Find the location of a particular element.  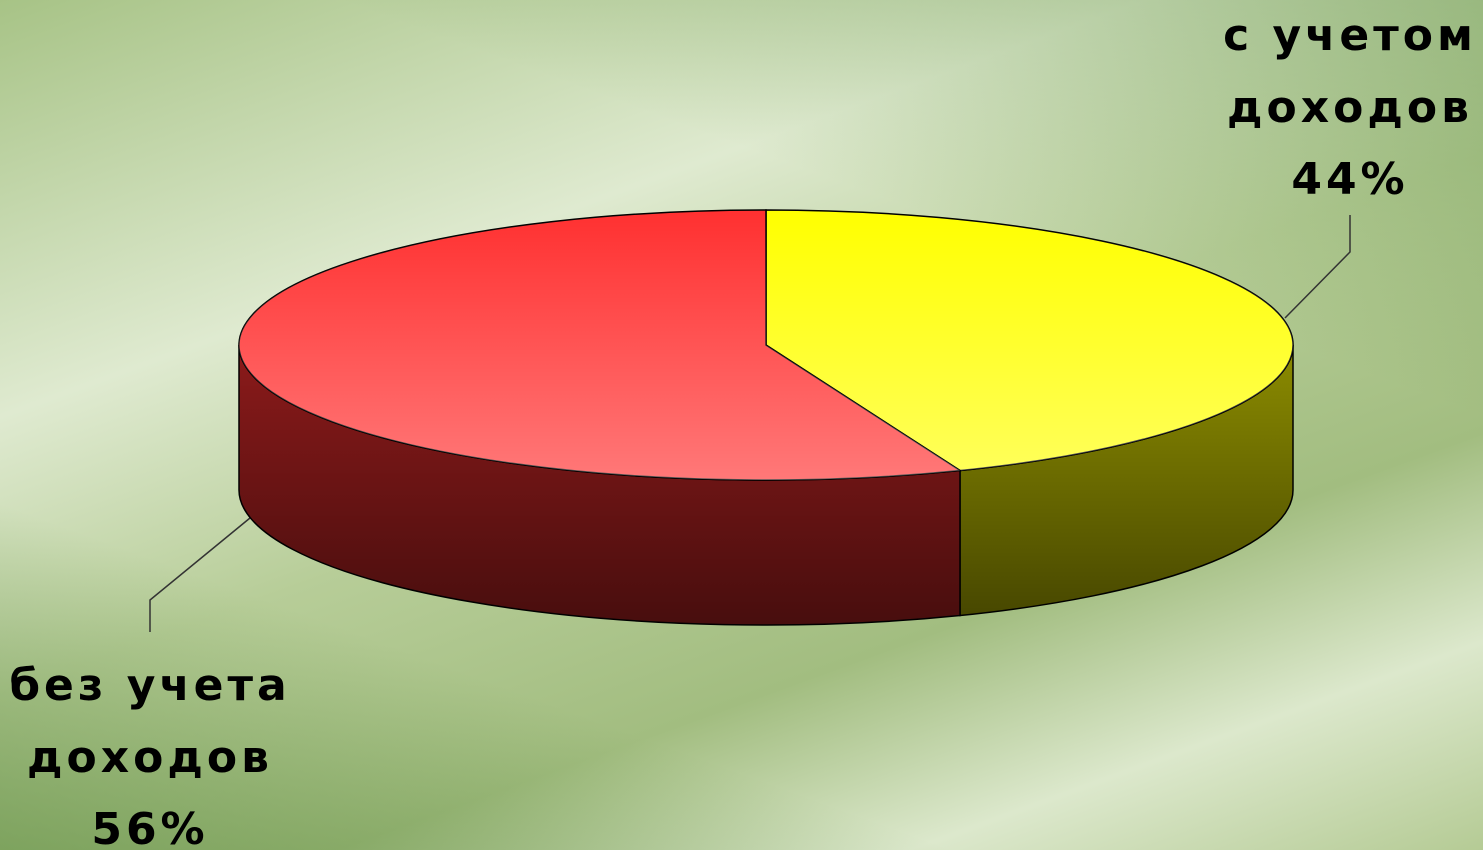

data-label: без учета доходов 56% is located at coordinates (150, 750).